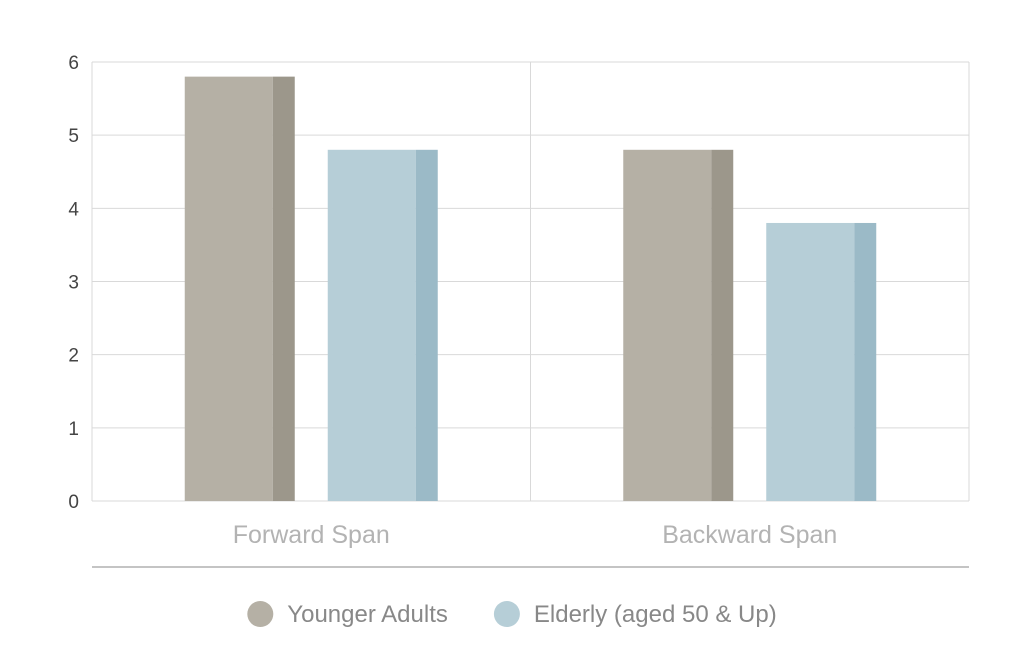 The height and width of the screenshot is (662, 1024). I want to click on legend-label: Elderly (aged 50 & Up), so click(655, 614).